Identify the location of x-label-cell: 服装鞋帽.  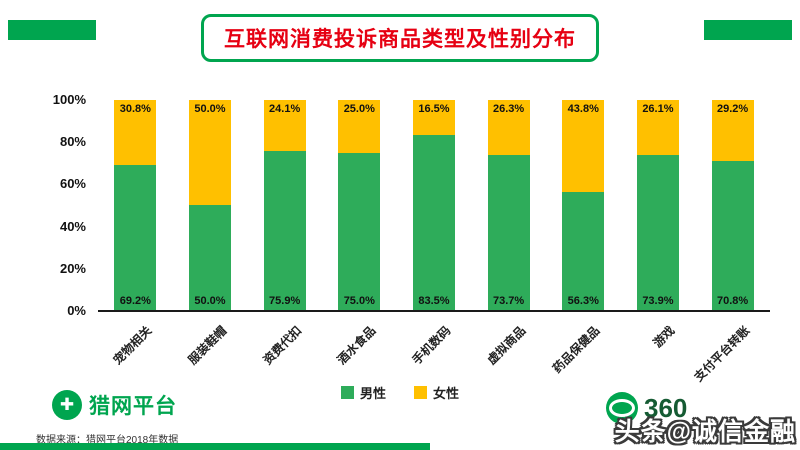
(210, 350).